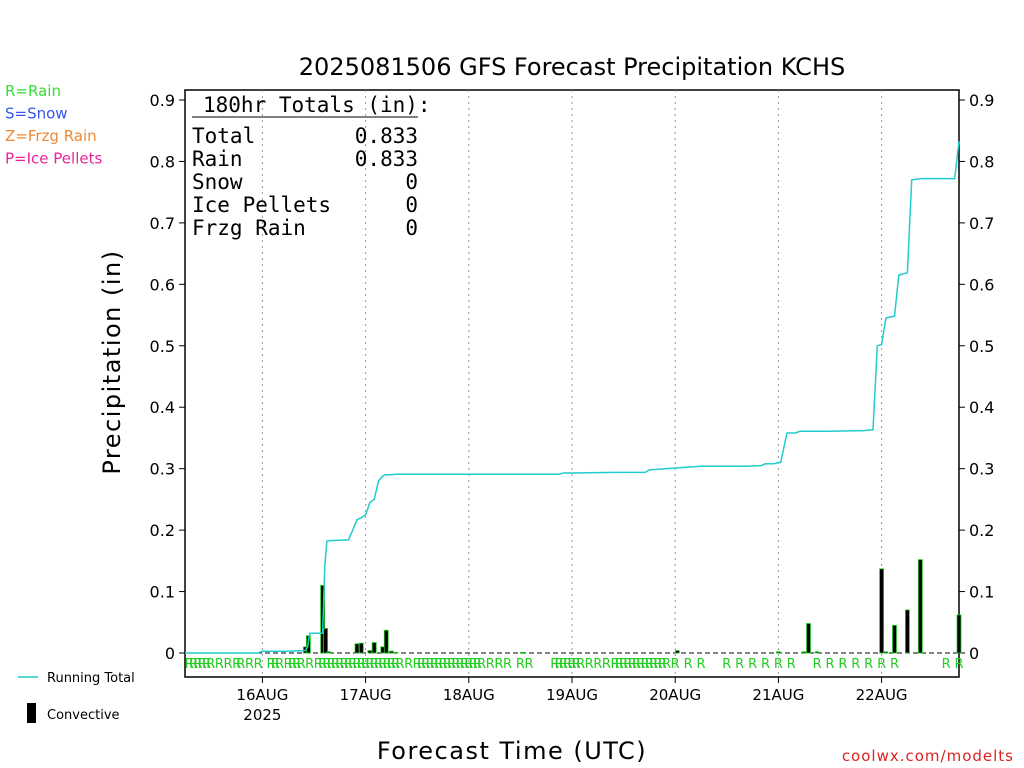 This screenshot has height=768, width=1024. What do you see at coordinates (162, 407) in the screenshot?
I see `y-tick-label-left: 0.4` at bounding box center [162, 407].